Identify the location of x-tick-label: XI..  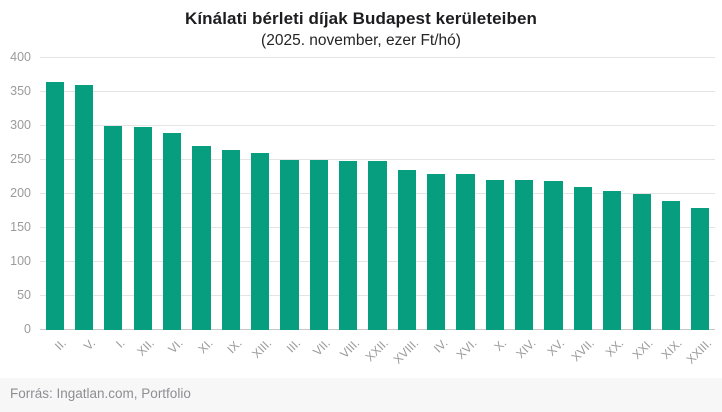
(205, 346).